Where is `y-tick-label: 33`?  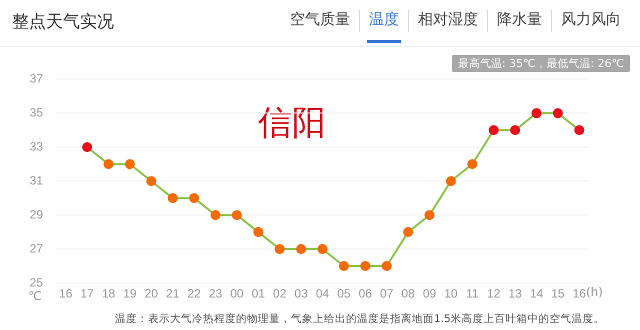
y-tick-label: 33 is located at coordinates (37, 146).